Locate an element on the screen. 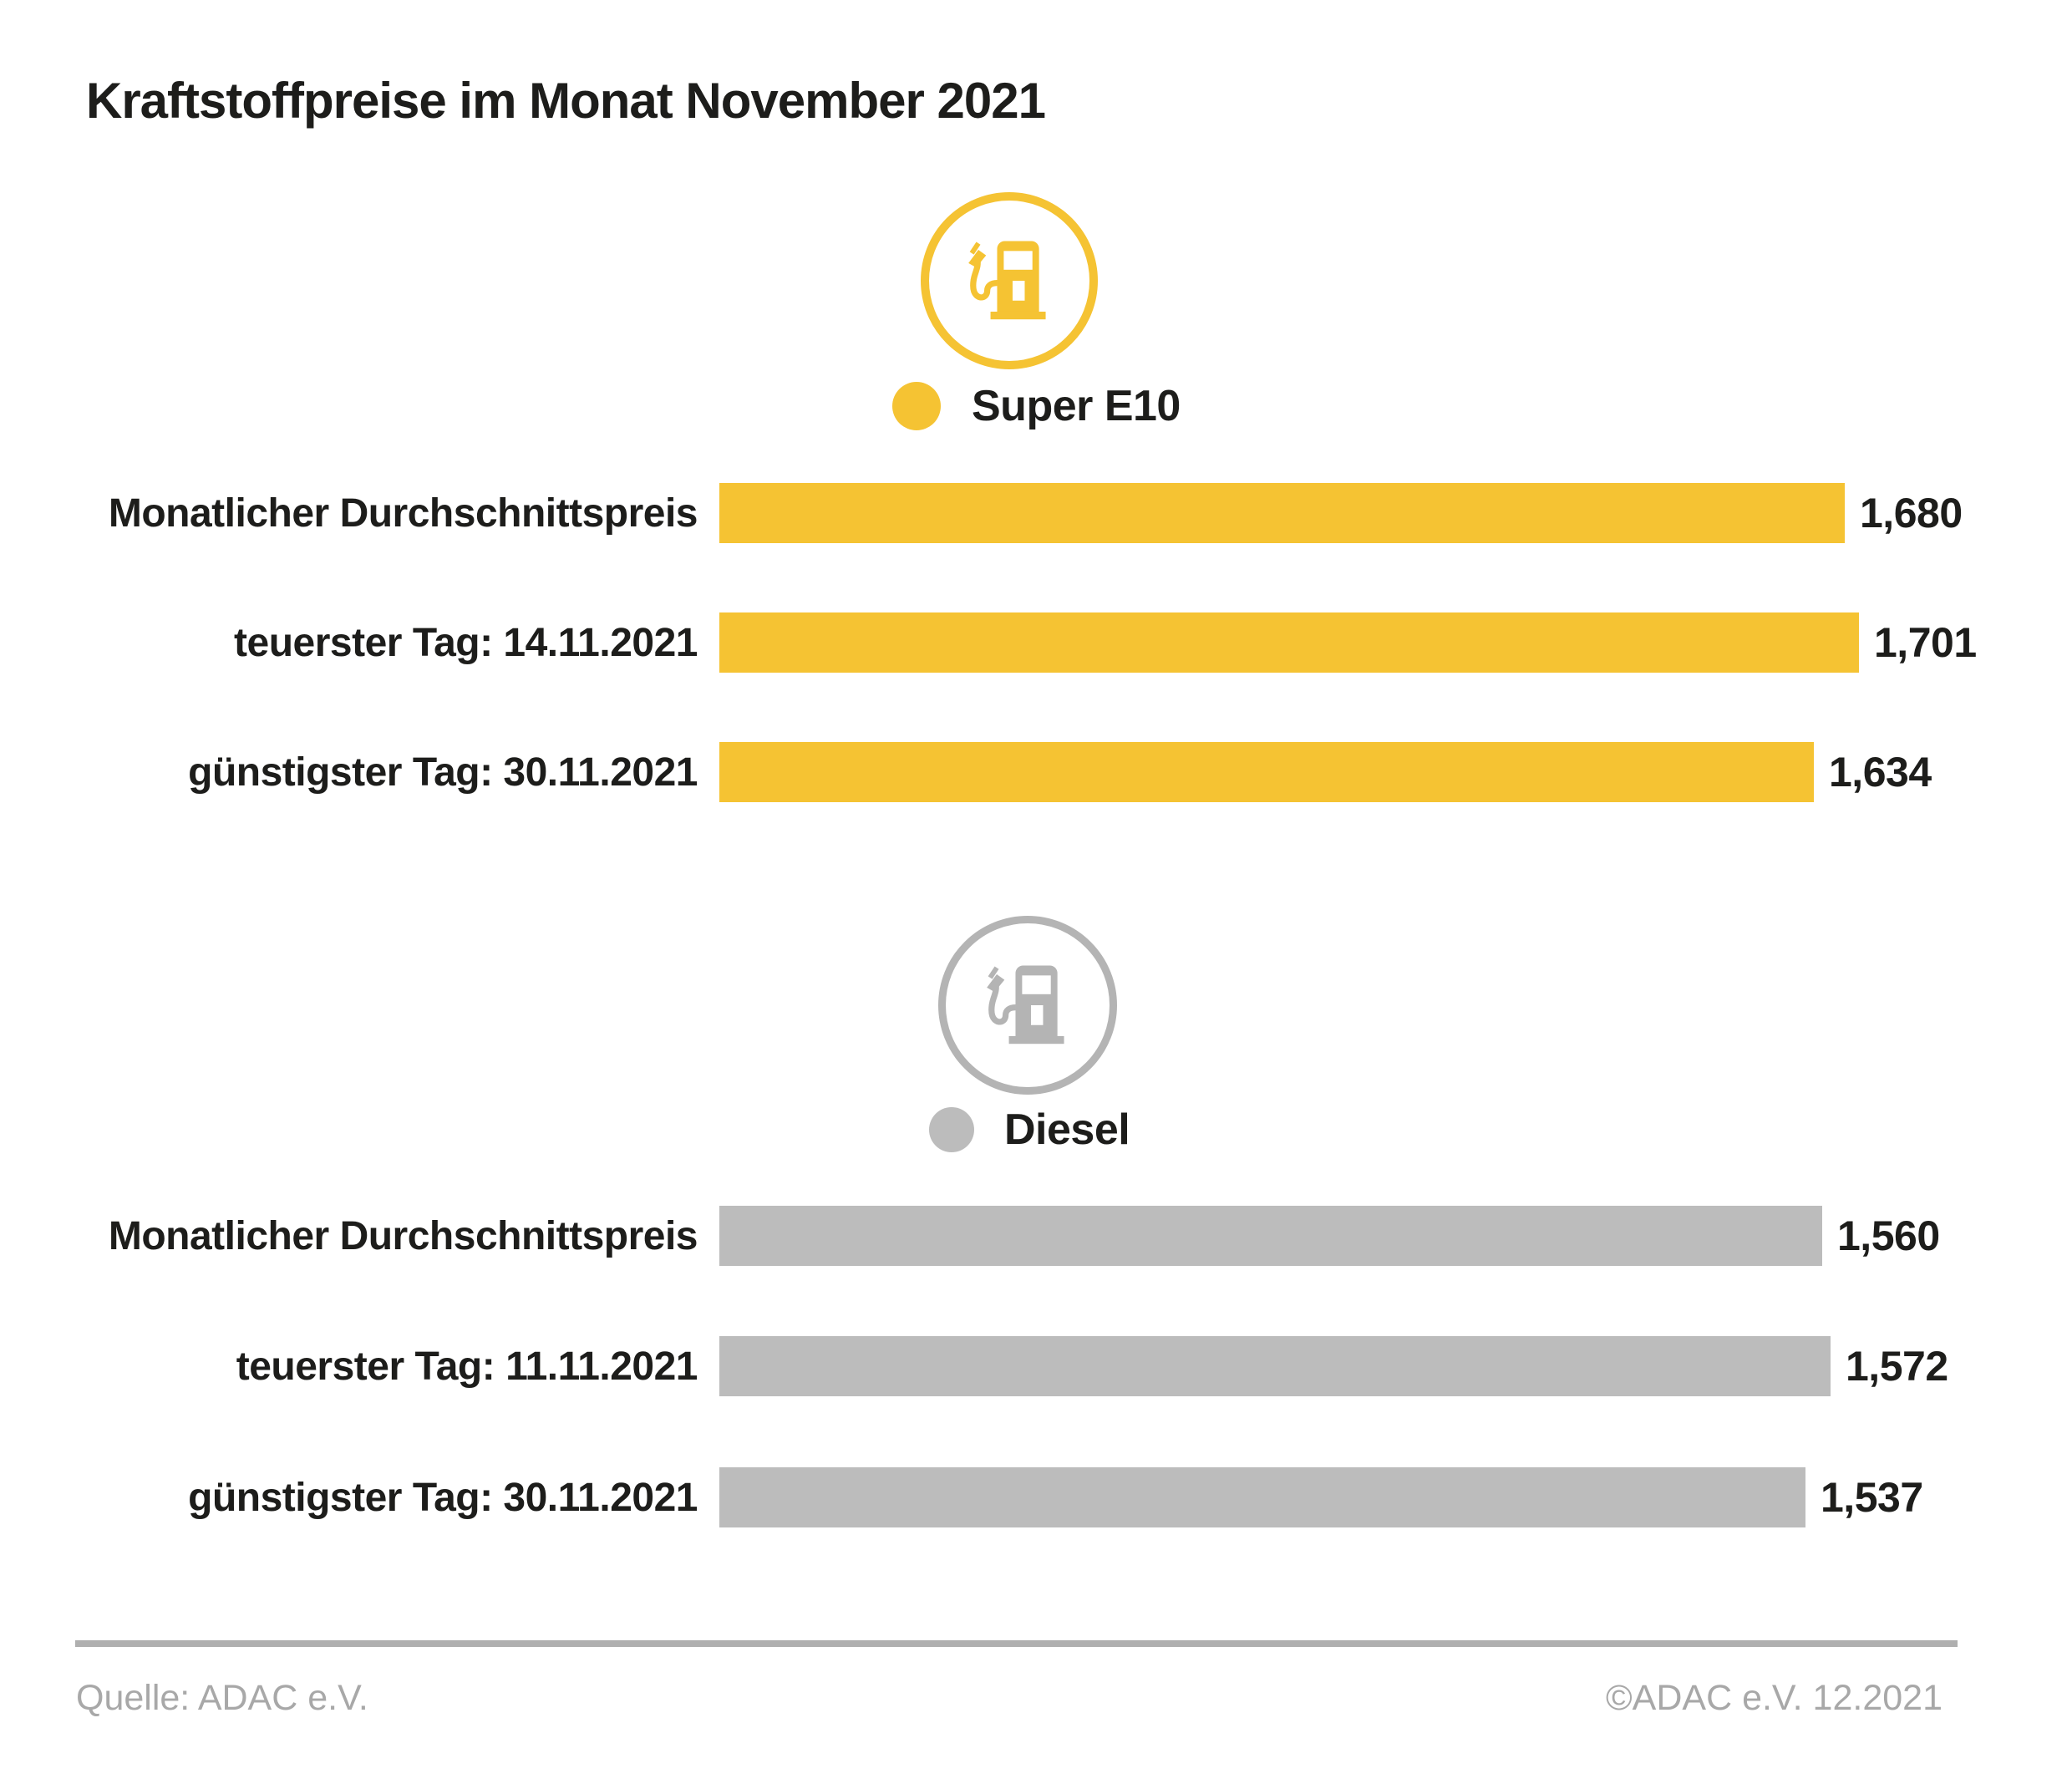 The width and height of the screenshot is (2072, 1784). bar-row-diesel-min: günstigster Tag: 30.11.2021 1,537 is located at coordinates (1036, 1497).